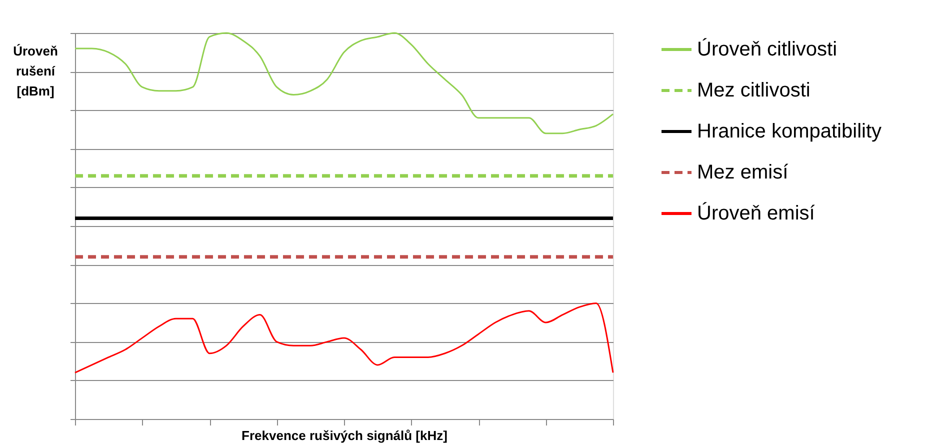 This screenshot has width=949, height=447. What do you see at coordinates (345, 435) in the screenshot?
I see `x-axis-title: Frekvence rušivých signálů [kHz]` at bounding box center [345, 435].